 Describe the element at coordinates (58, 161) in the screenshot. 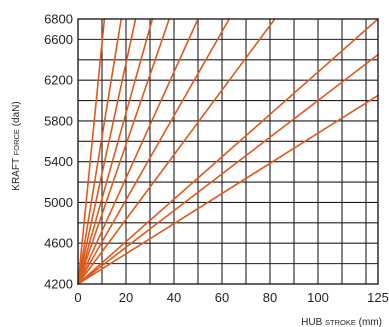

I see `y-tick-label: 5400` at that location.